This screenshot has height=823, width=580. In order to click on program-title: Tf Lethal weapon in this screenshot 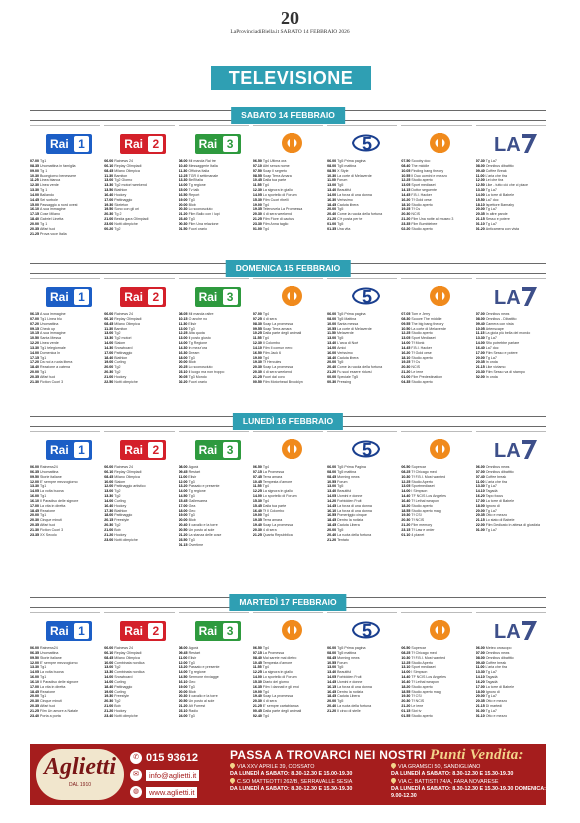, I will do `click(425, 500)`.